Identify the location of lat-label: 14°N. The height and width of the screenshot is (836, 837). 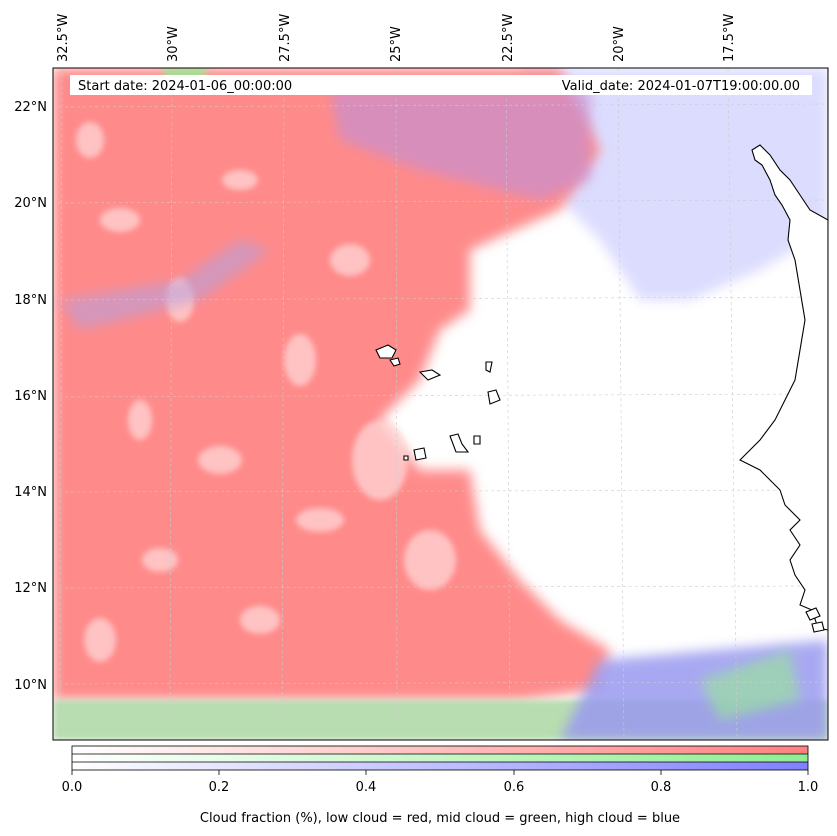
(30, 492).